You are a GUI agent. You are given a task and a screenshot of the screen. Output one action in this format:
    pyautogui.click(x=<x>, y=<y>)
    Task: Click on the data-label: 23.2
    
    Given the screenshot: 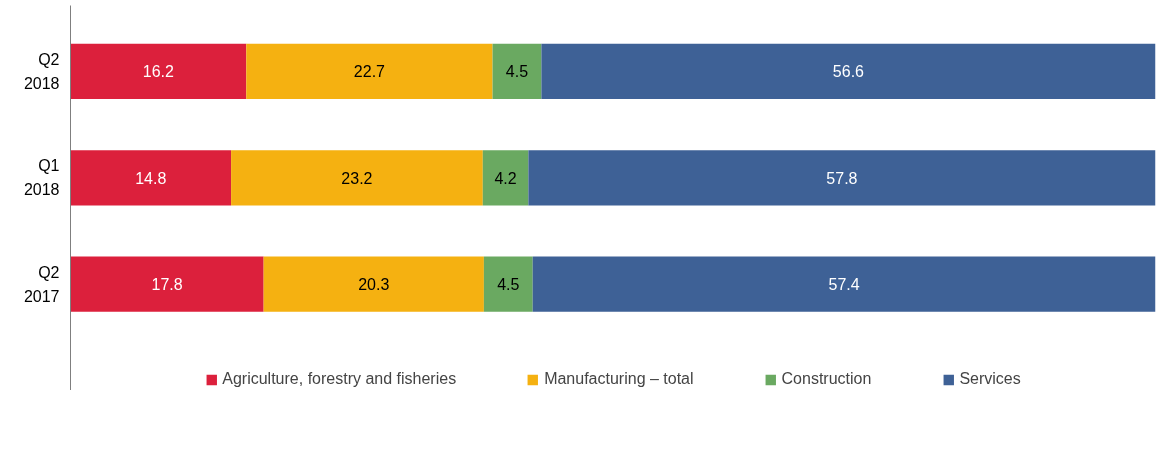 What is the action you would take?
    pyautogui.click(x=357, y=178)
    